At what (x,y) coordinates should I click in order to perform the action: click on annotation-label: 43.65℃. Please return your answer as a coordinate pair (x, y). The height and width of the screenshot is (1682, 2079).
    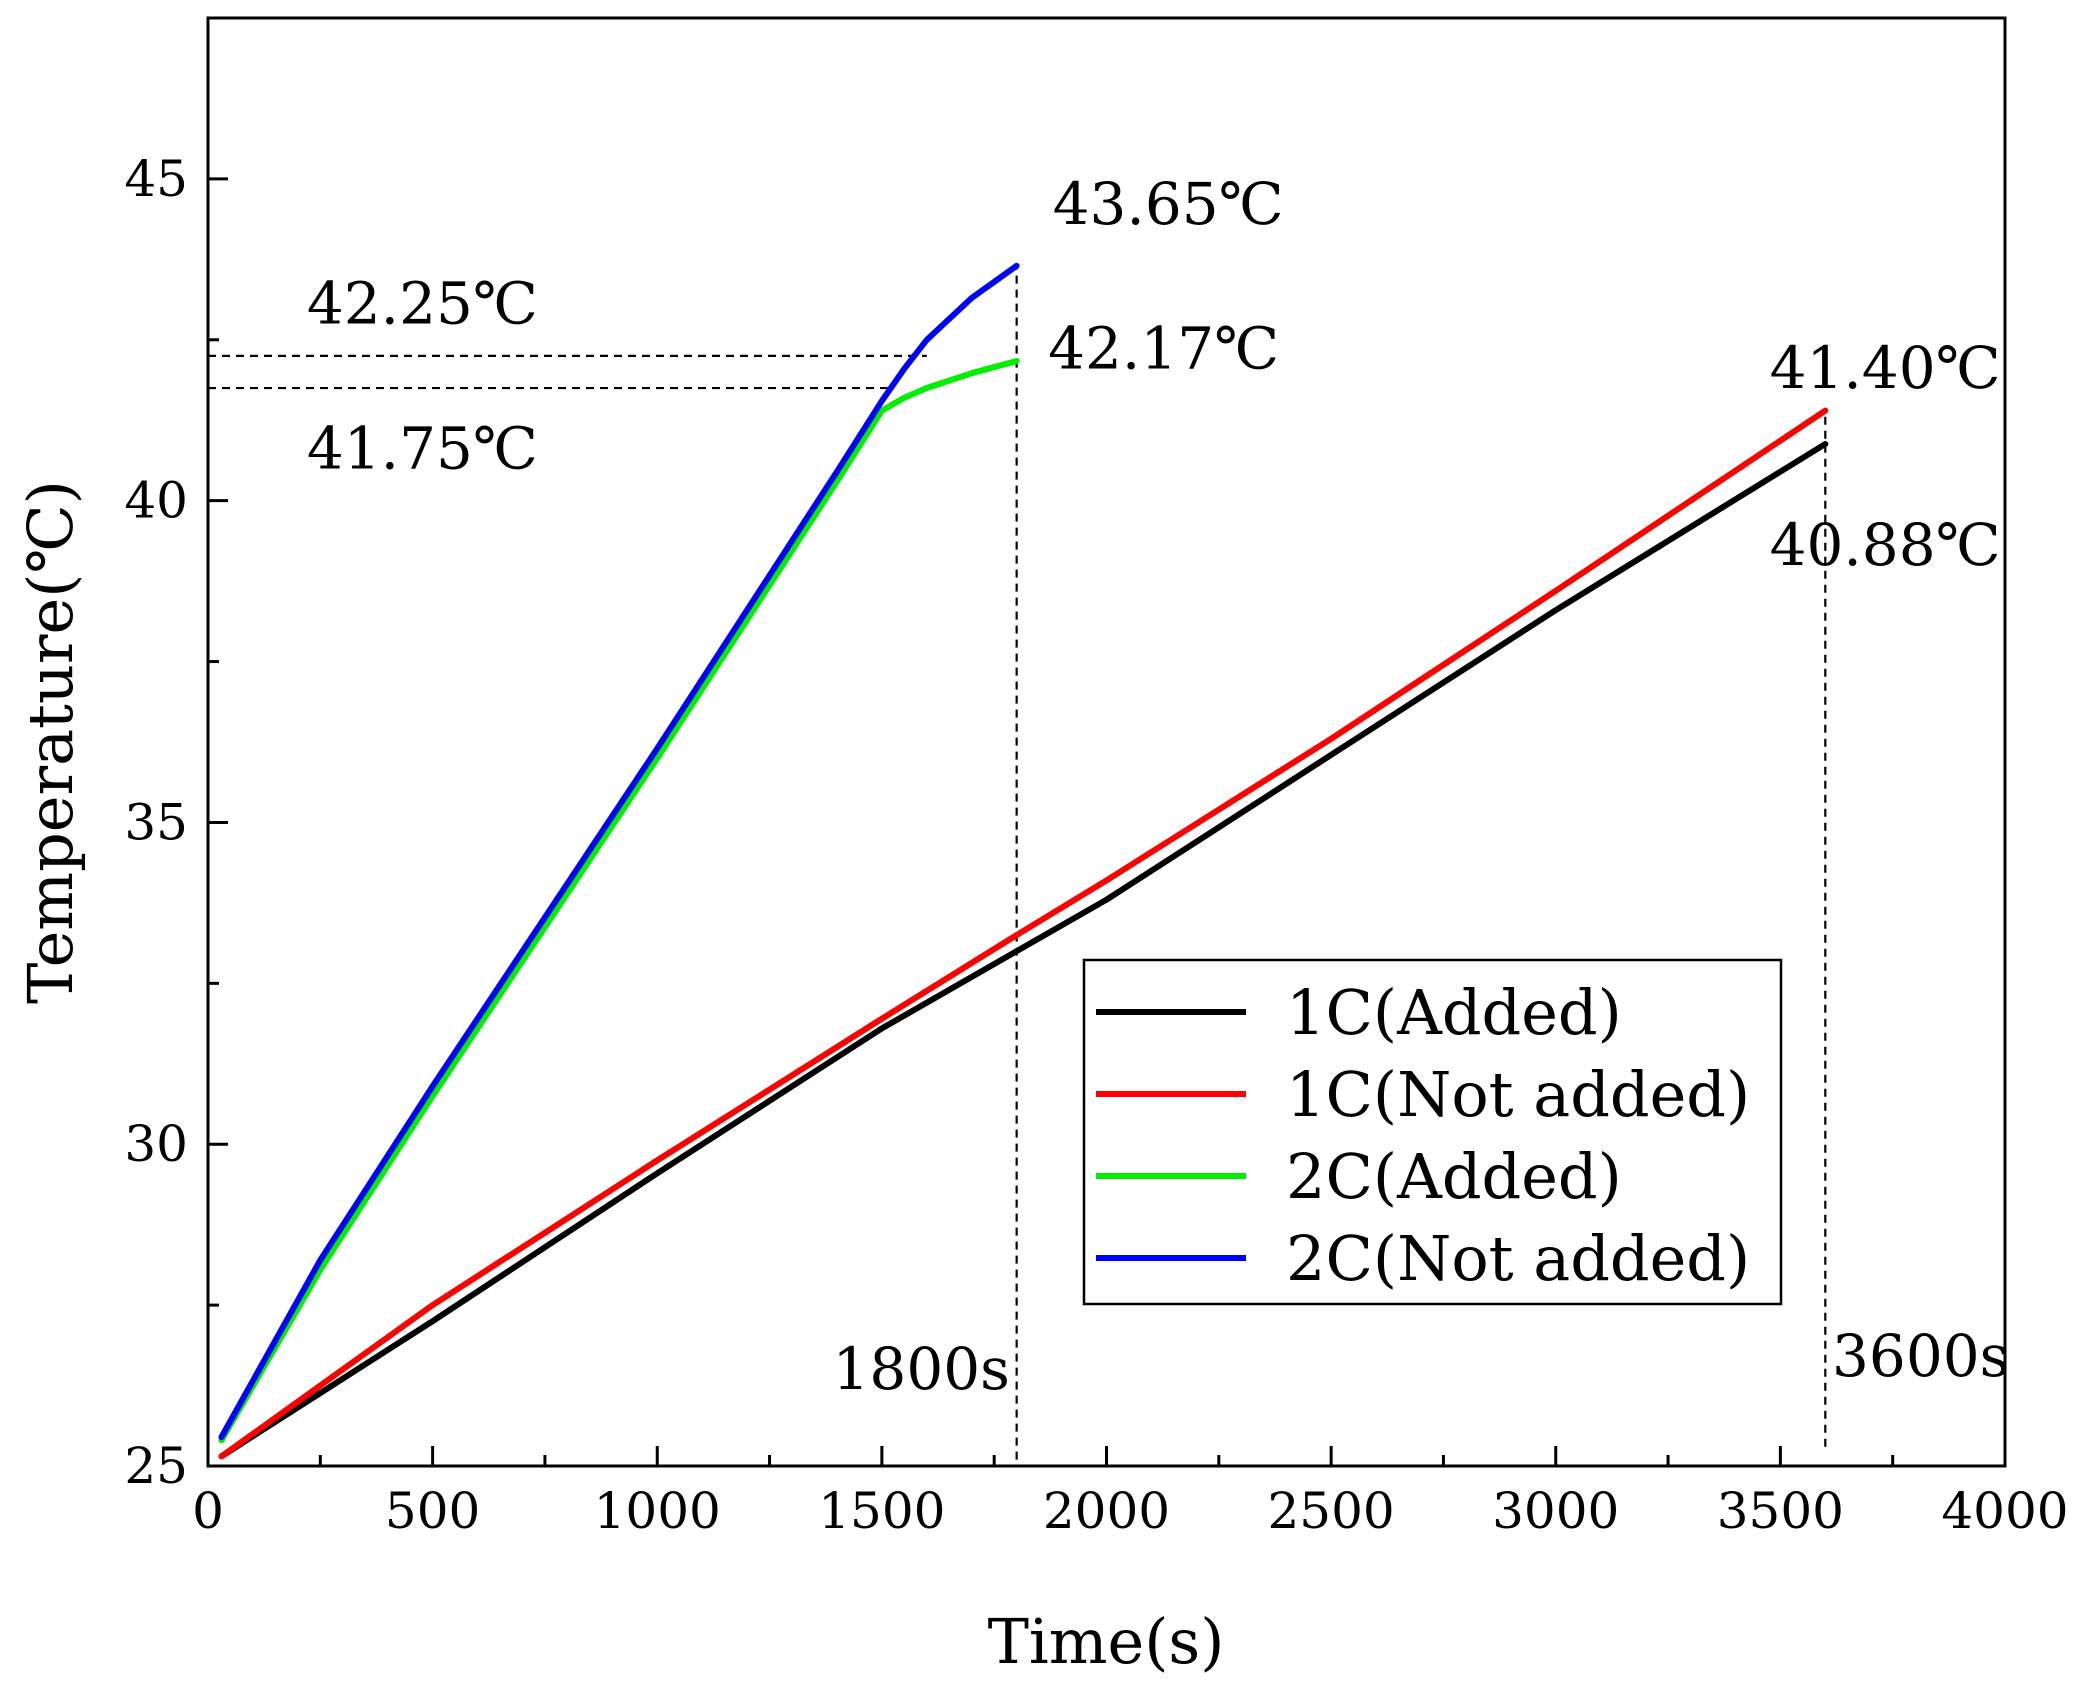
    Looking at the image, I should click on (1168, 204).